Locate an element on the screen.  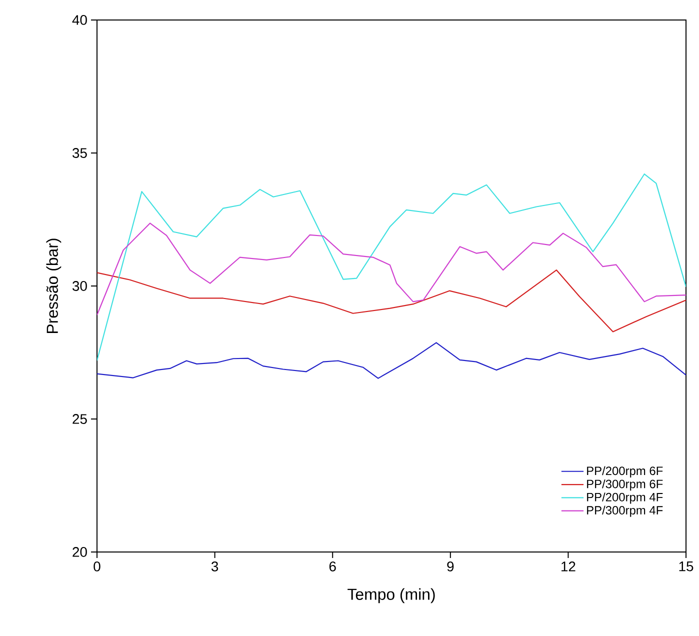
legend-label: PP/200rpm 4F is located at coordinates (625, 498).